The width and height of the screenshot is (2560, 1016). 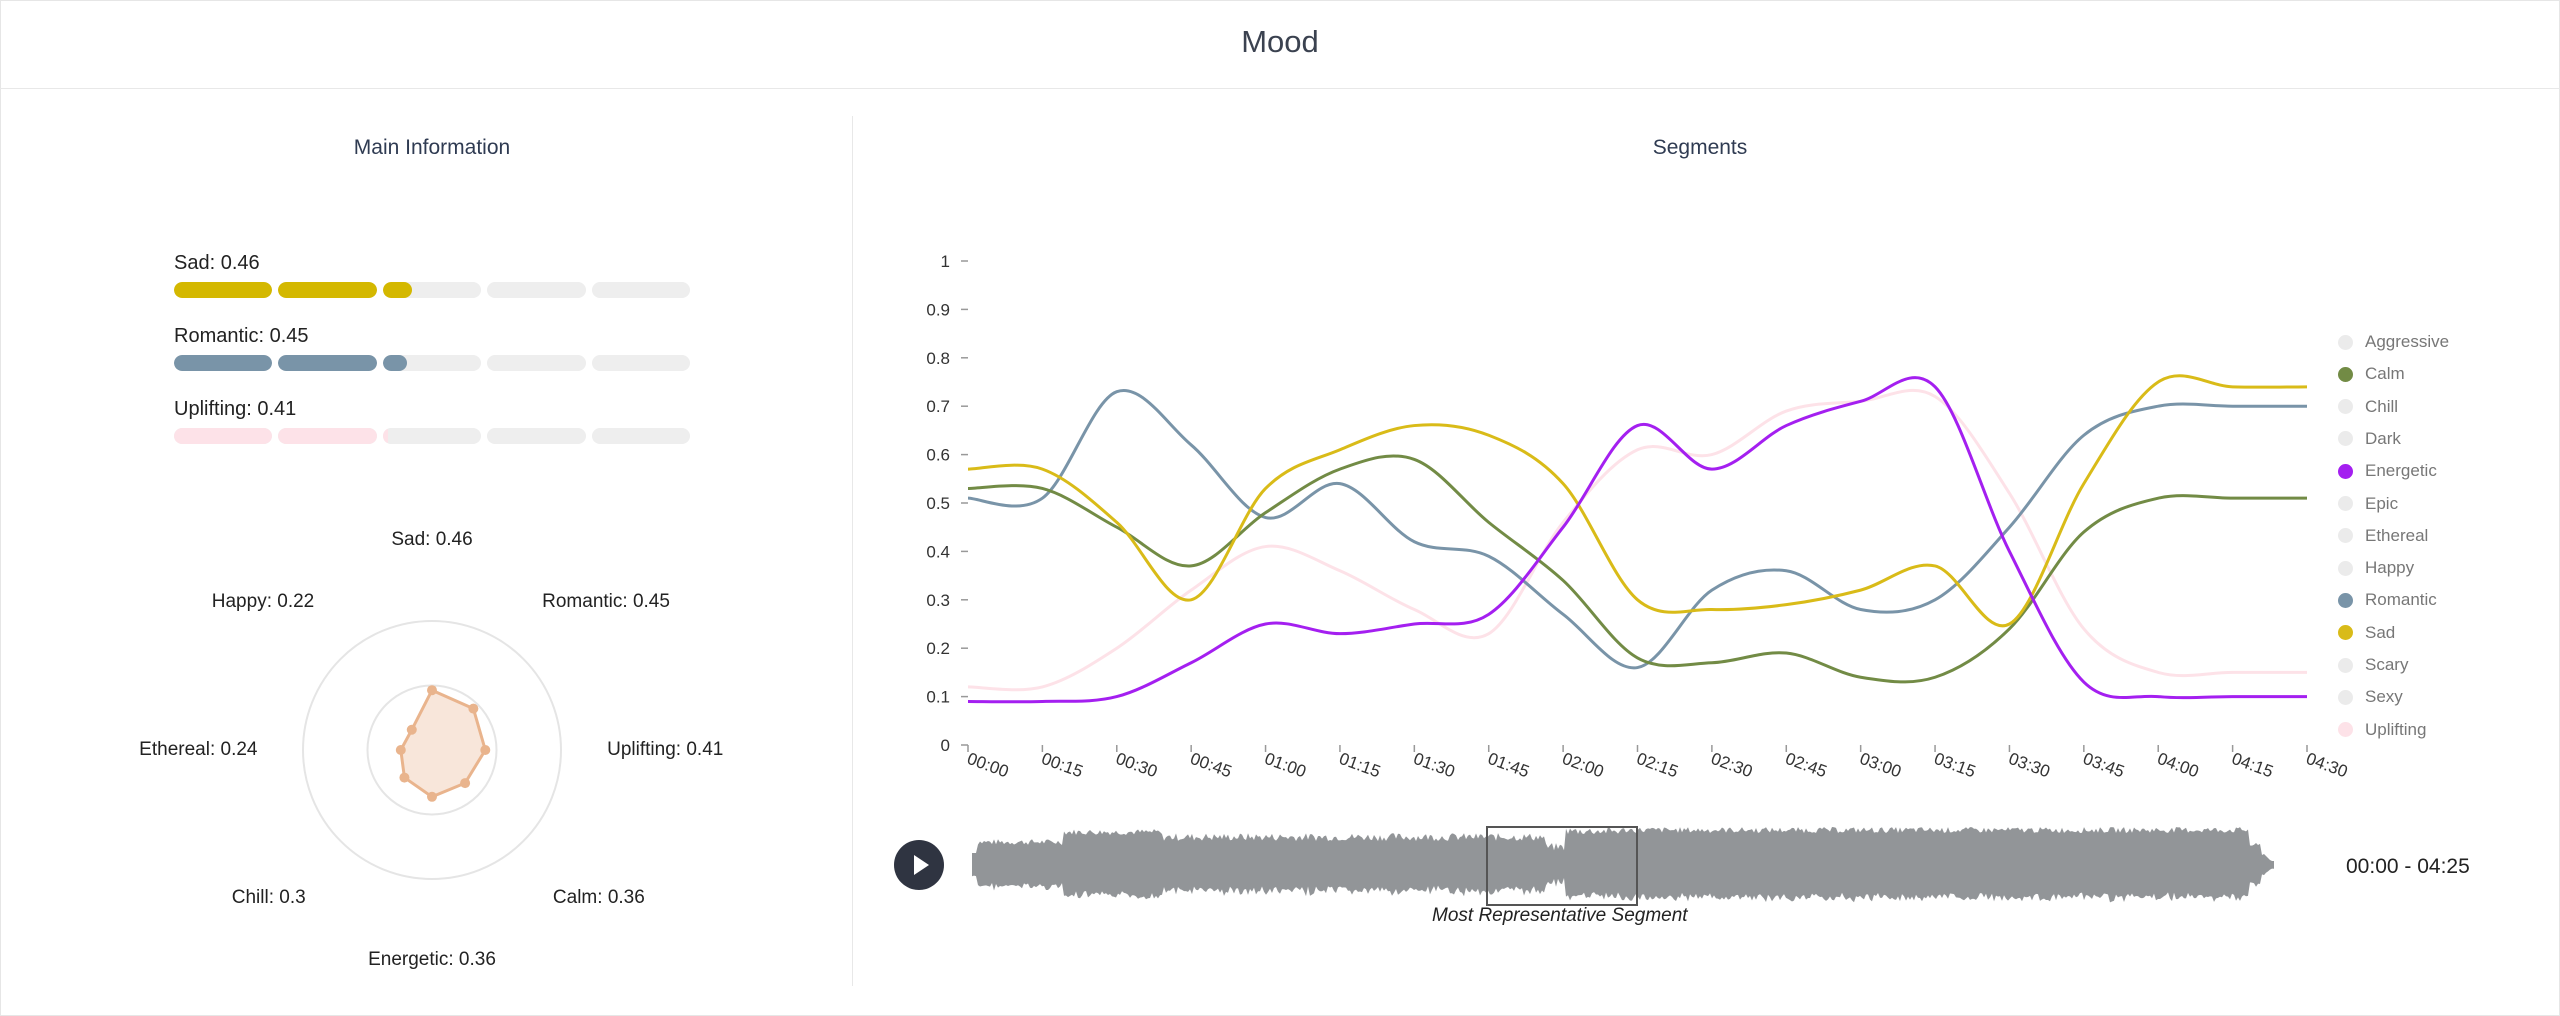 What do you see at coordinates (2103, 765) in the screenshot?
I see `x-tick-label: 03:45` at bounding box center [2103, 765].